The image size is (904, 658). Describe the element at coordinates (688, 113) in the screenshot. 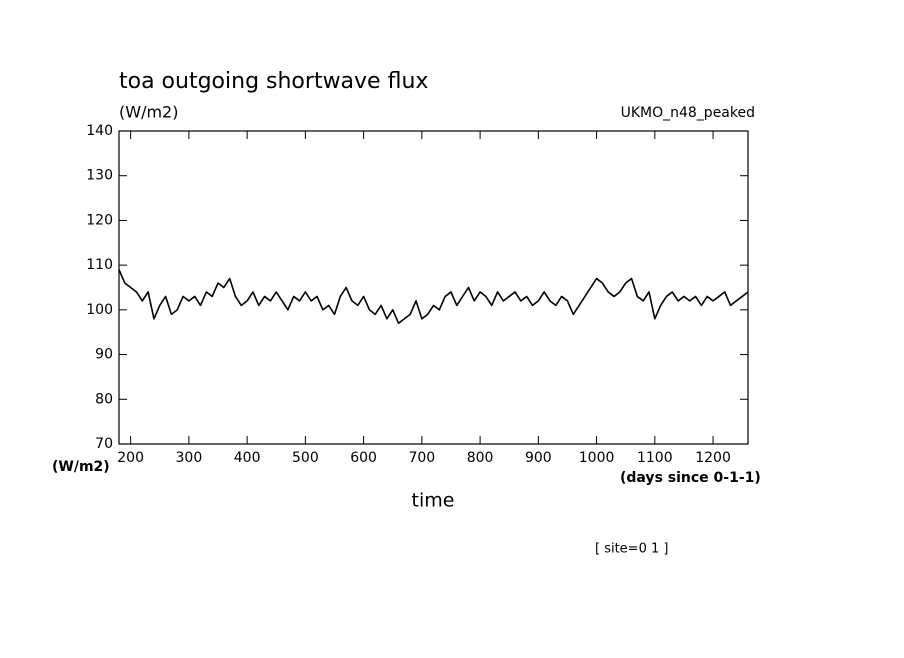

I see `model-label: UKMO_n48_peaked` at that location.